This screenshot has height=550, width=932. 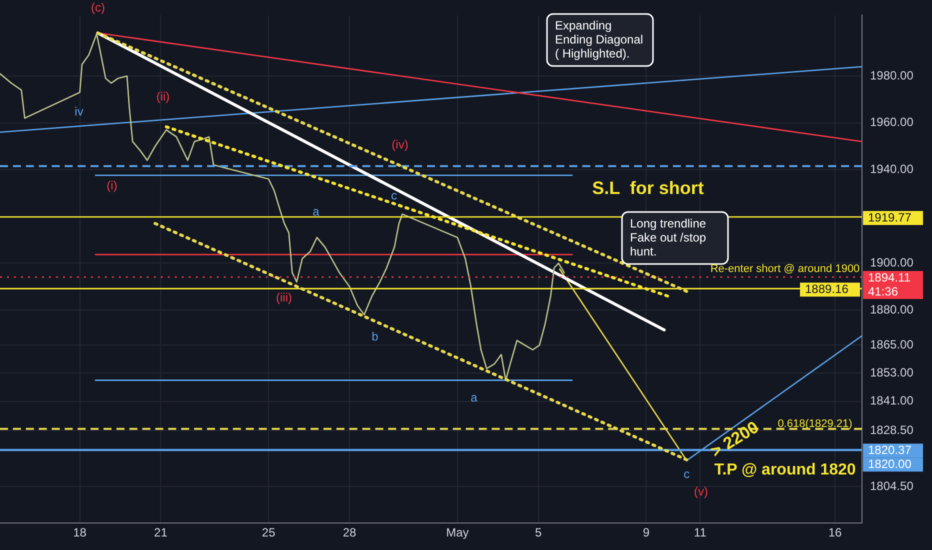 I want to click on annotation: iv, so click(x=79, y=111).